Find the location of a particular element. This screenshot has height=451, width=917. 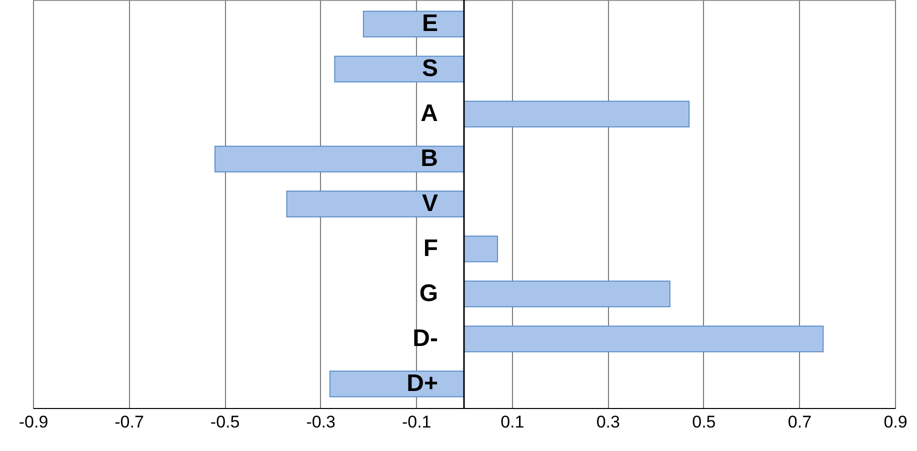

y-tick-label: B is located at coordinates (429, 158).